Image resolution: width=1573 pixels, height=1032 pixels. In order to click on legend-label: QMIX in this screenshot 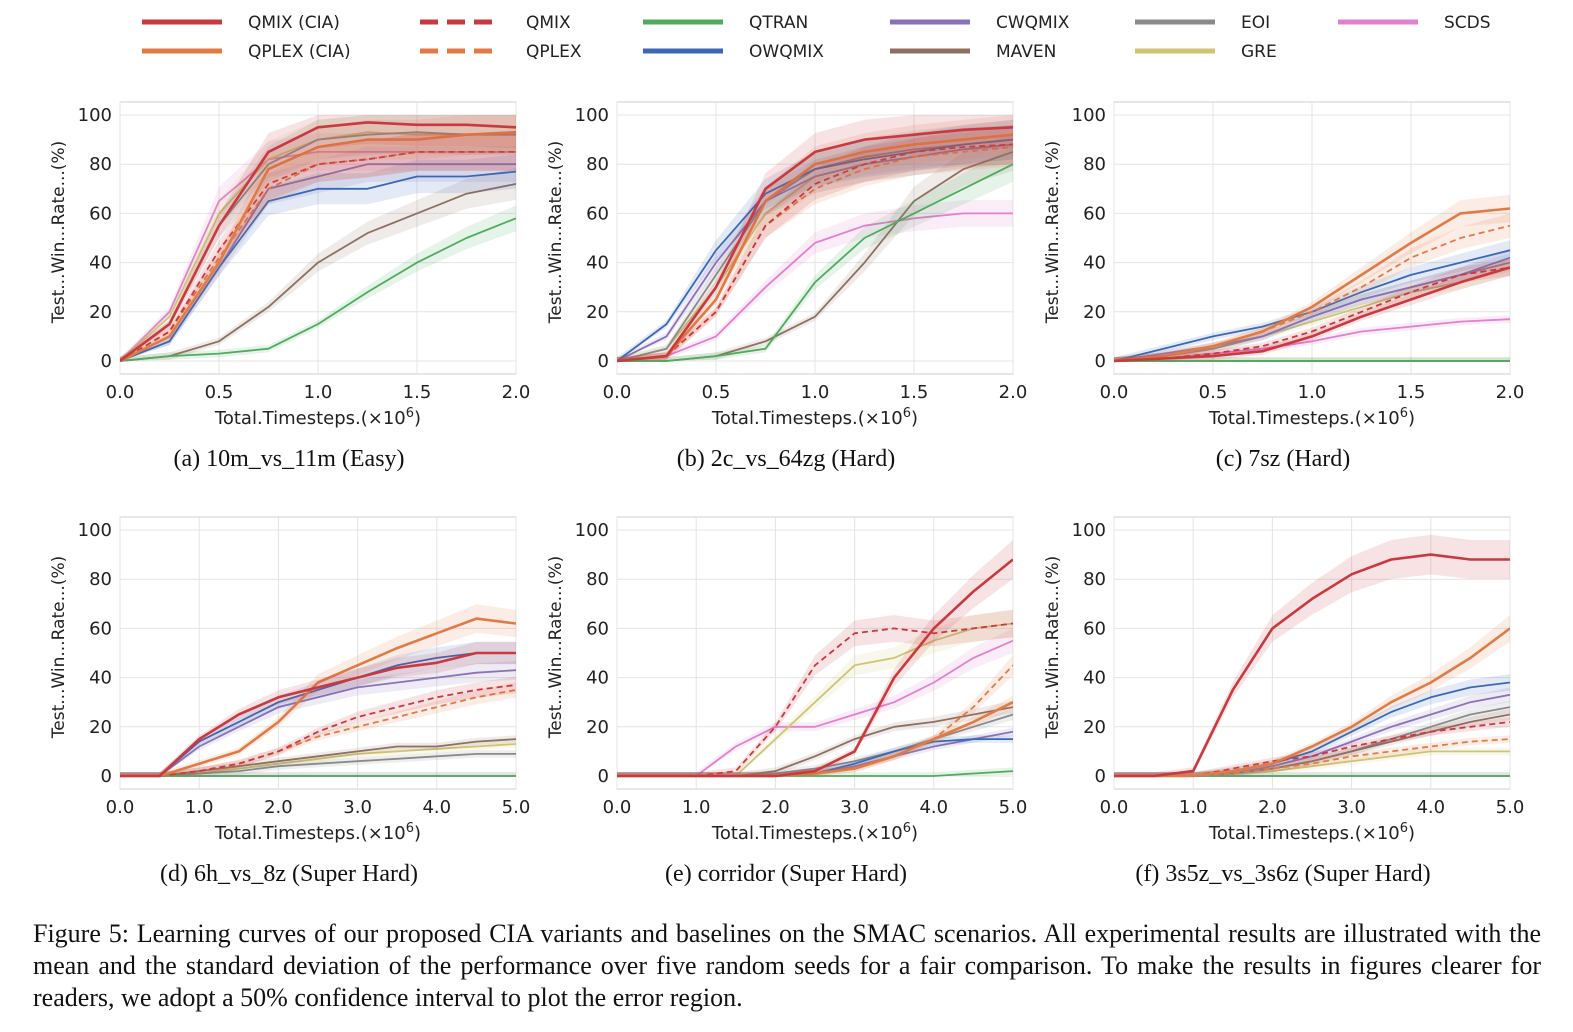, I will do `click(548, 23)`.